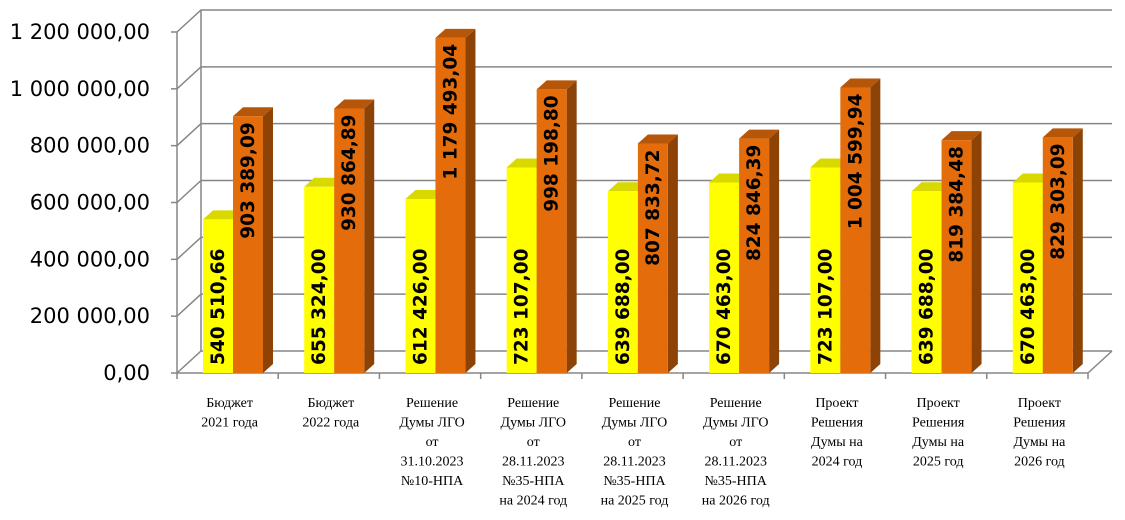  I want to click on y-tick-label: 200 000,00, so click(90, 316).